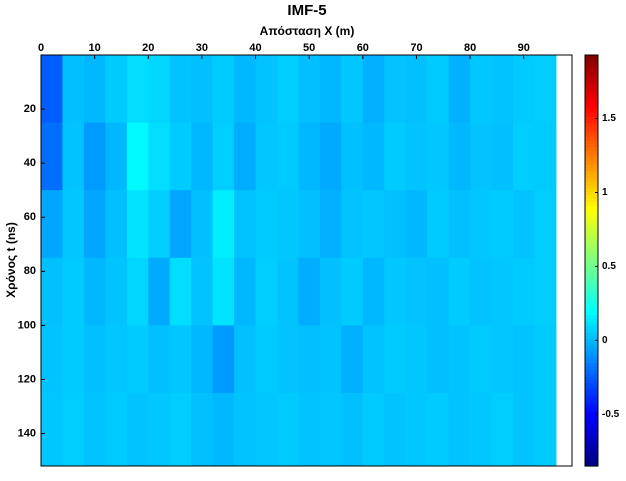 The width and height of the screenshot is (626, 481). What do you see at coordinates (416, 48) in the screenshot?
I see `x-tick-label: 70` at bounding box center [416, 48].